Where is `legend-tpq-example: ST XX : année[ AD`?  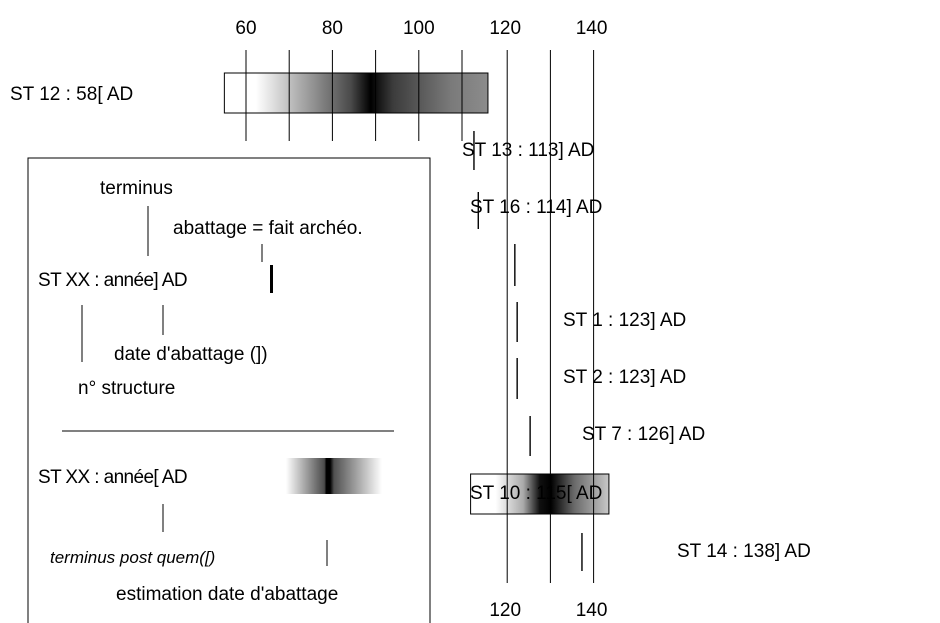 legend-tpq-example: ST XX : année[ AD is located at coordinates (112, 477).